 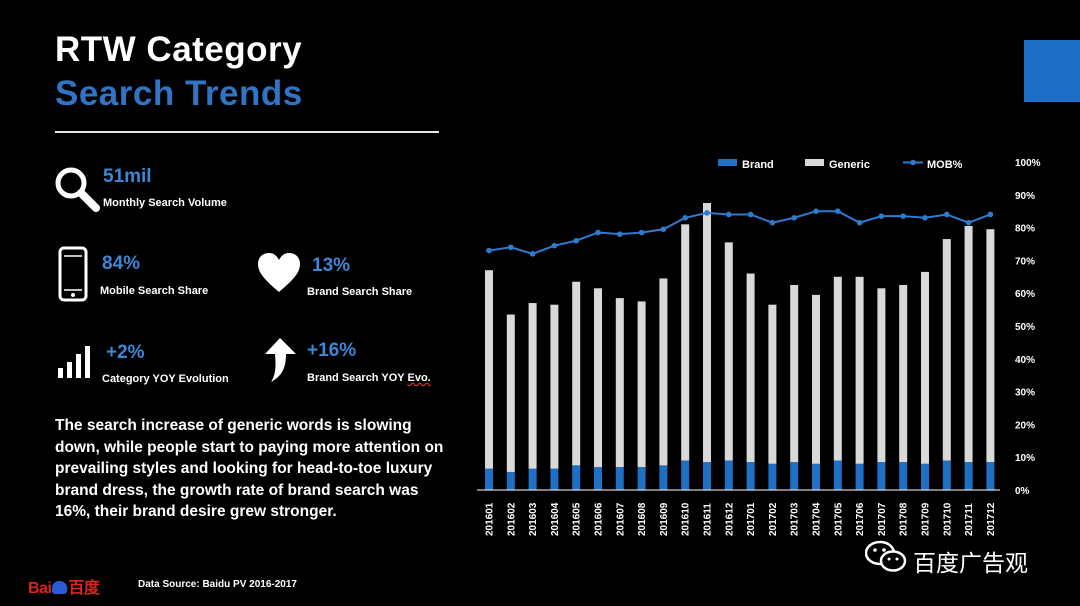 I want to click on heart-icon, so click(x=279, y=272).